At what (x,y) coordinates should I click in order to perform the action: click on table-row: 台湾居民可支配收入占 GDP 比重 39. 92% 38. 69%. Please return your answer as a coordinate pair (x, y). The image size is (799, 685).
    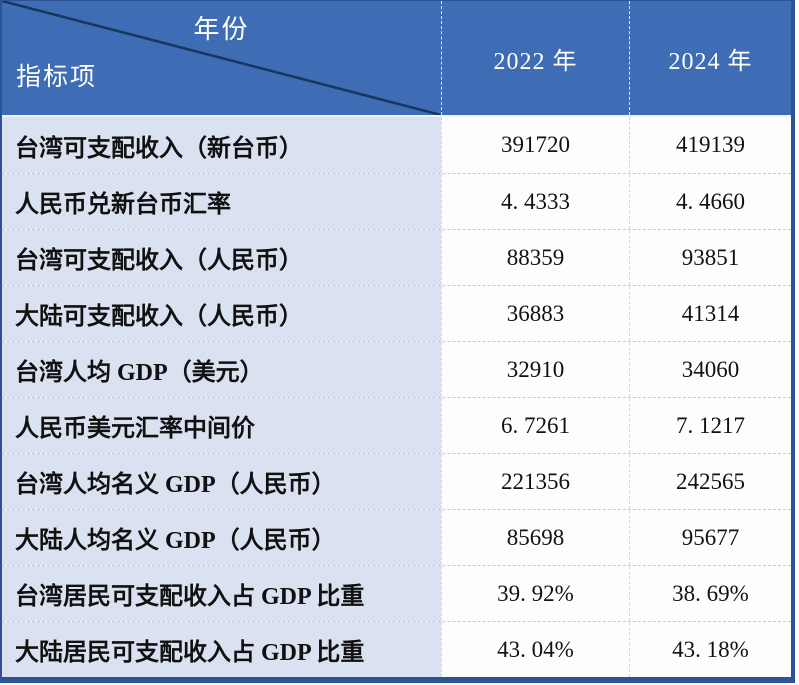
    Looking at the image, I should click on (396, 593).